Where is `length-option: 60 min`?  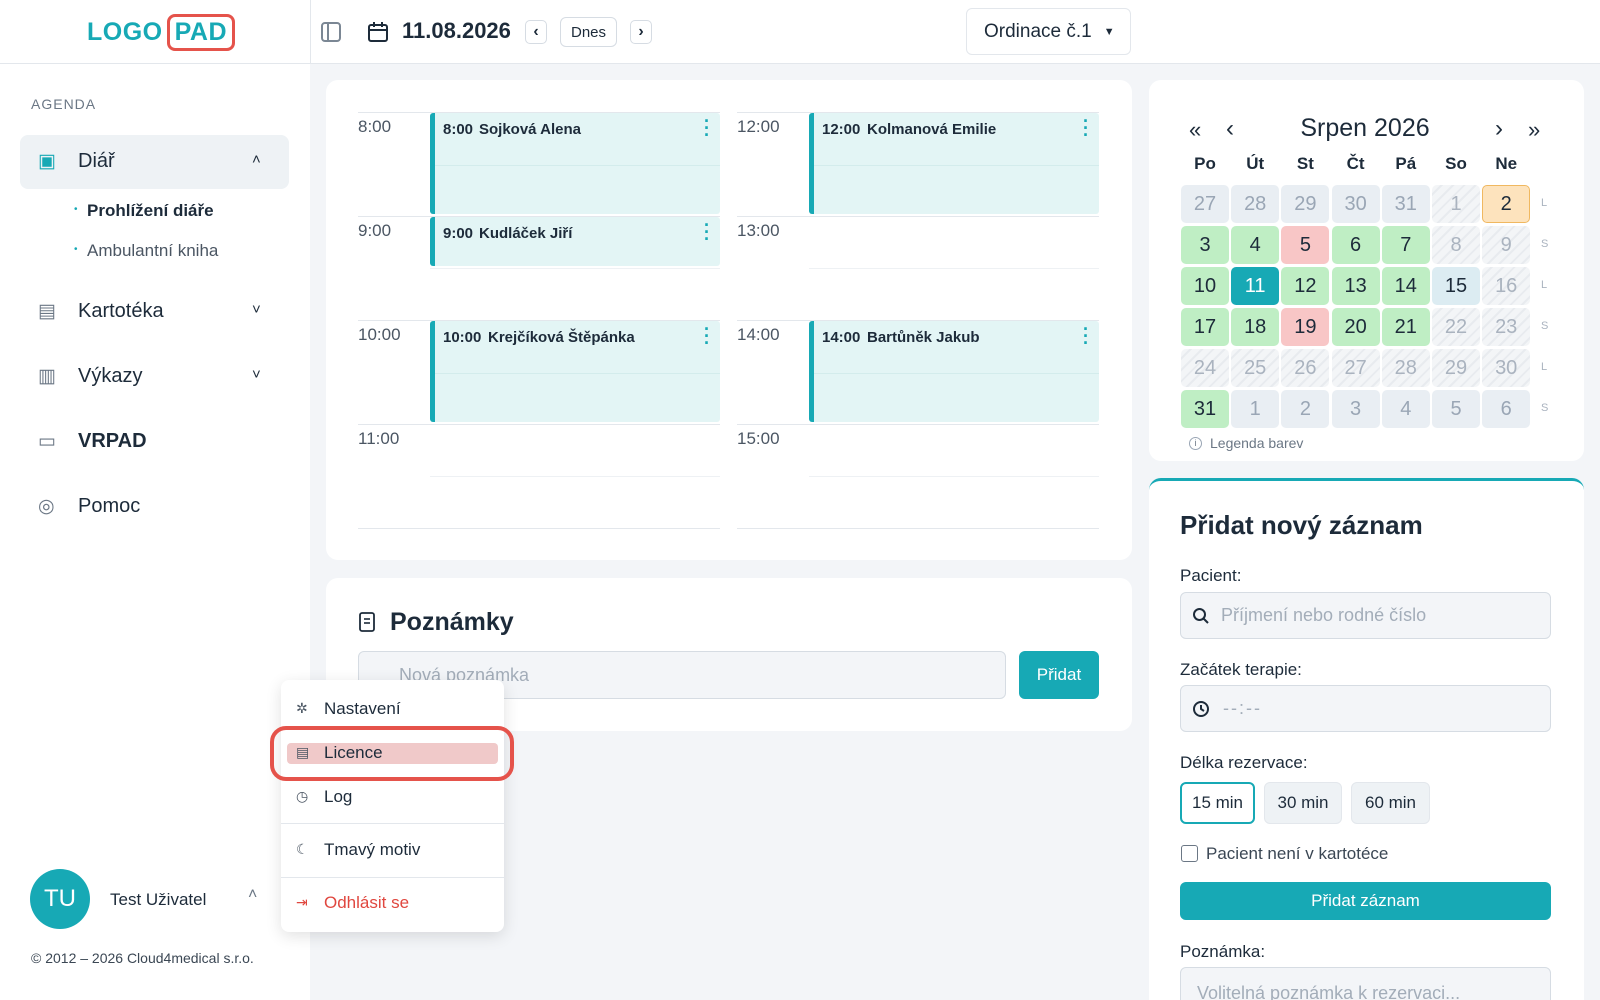 length-option: 60 min is located at coordinates (1390, 803).